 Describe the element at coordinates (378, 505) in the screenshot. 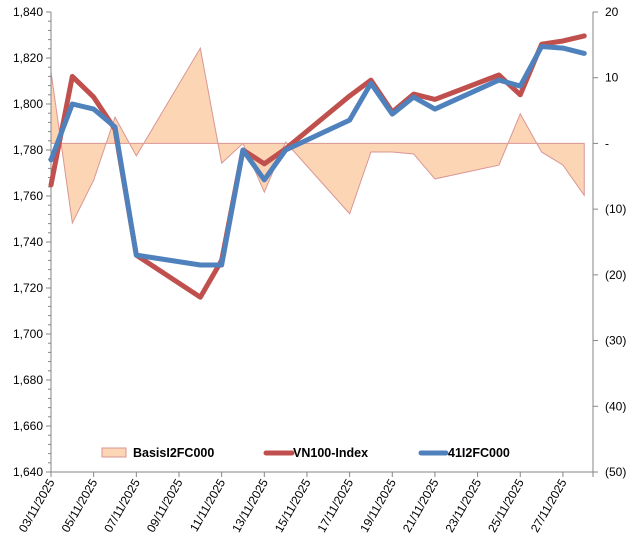

I see `x-axis-tick-label: 19/11/2025` at that location.